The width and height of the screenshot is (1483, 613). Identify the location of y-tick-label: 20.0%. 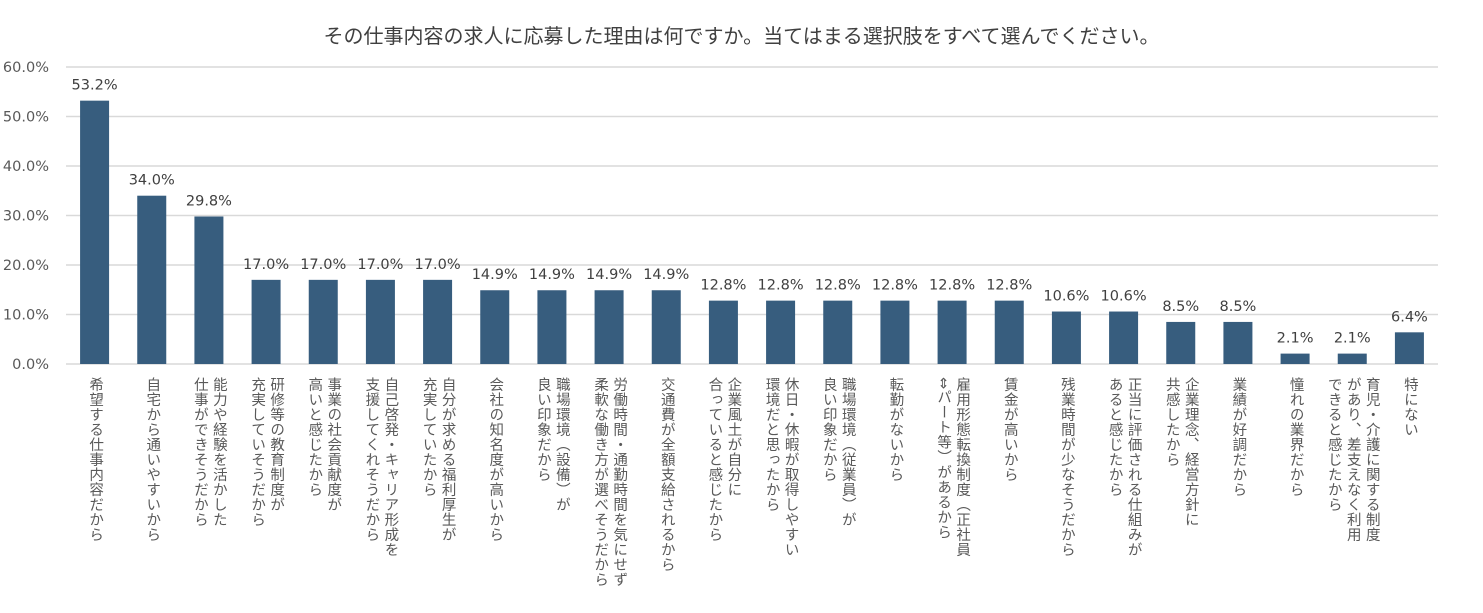
(26, 266).